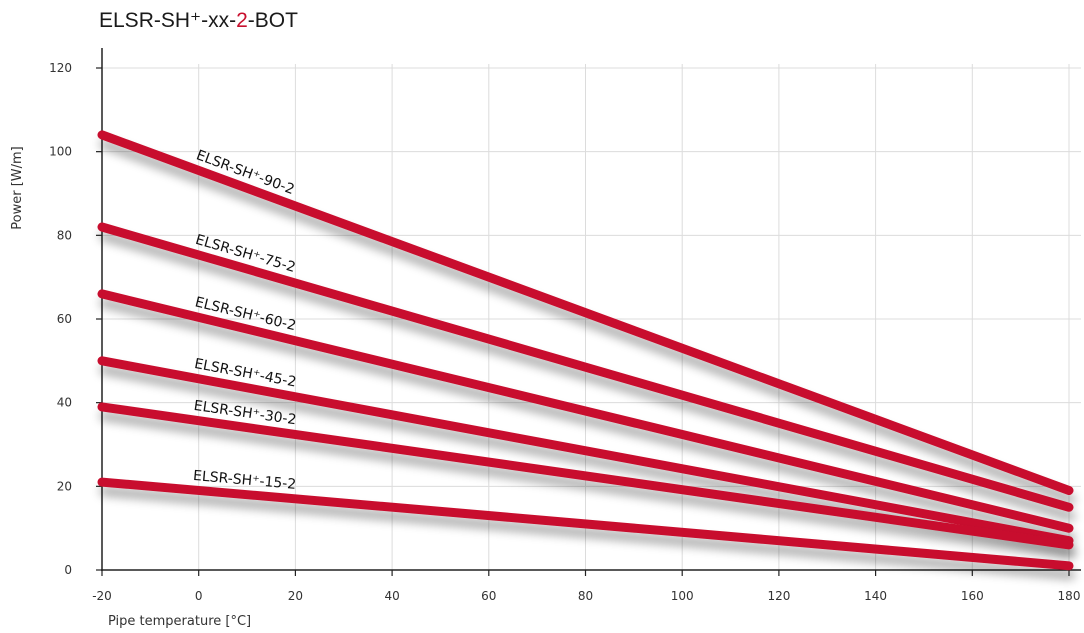 This screenshot has height=633, width=1084. Describe the element at coordinates (585, 596) in the screenshot. I see `x-tick-label: 80` at that location.